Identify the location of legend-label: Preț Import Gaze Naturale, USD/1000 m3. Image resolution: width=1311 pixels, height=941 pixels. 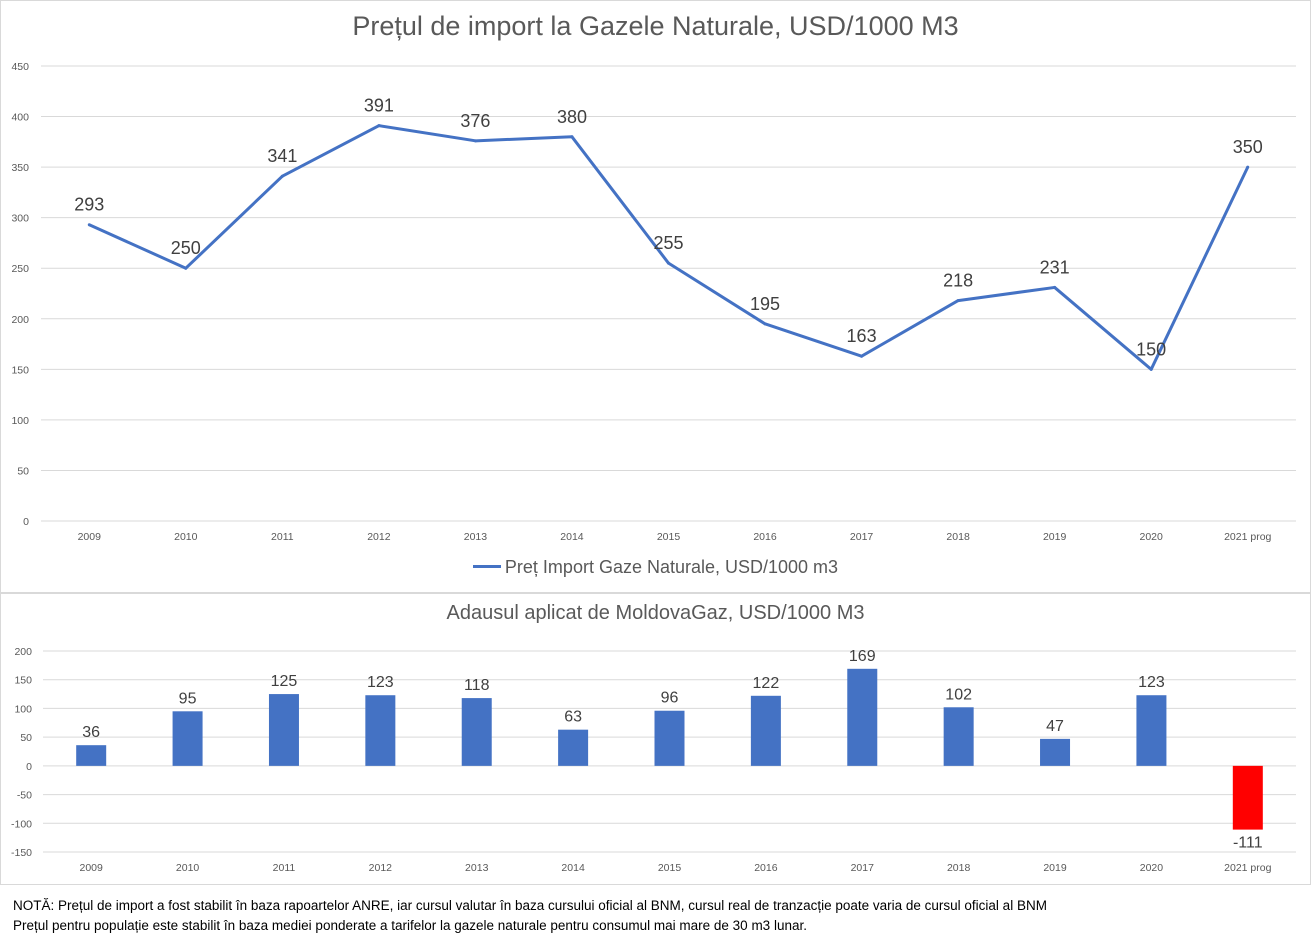
(671, 567).